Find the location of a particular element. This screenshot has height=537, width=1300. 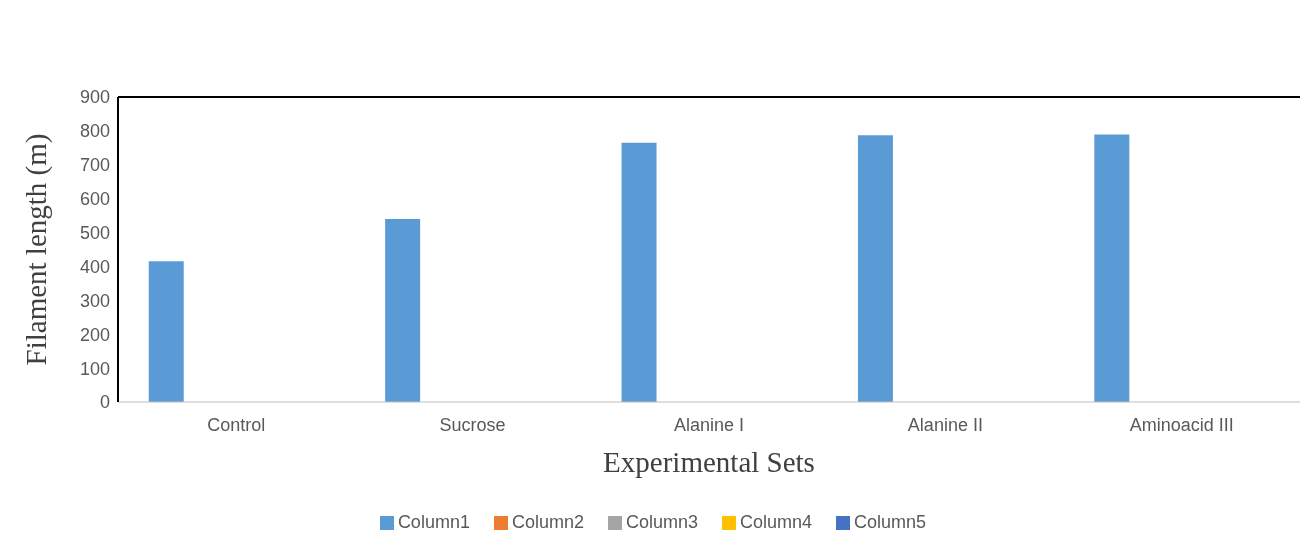

y-tick-label: 0 is located at coordinates (104, 402).